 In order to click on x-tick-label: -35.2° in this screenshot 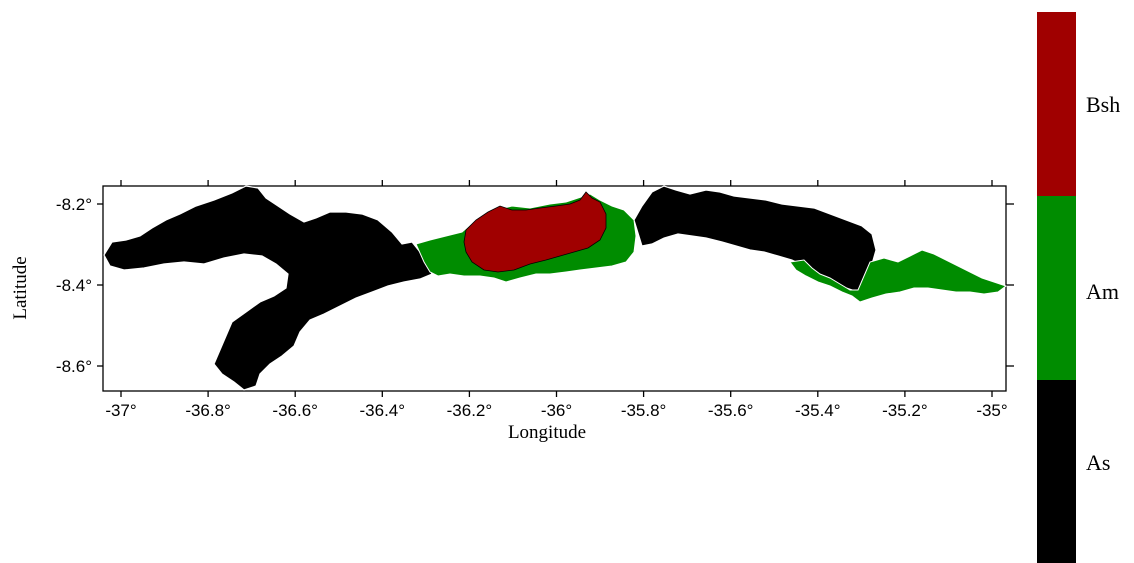, I will do `click(905, 410)`.